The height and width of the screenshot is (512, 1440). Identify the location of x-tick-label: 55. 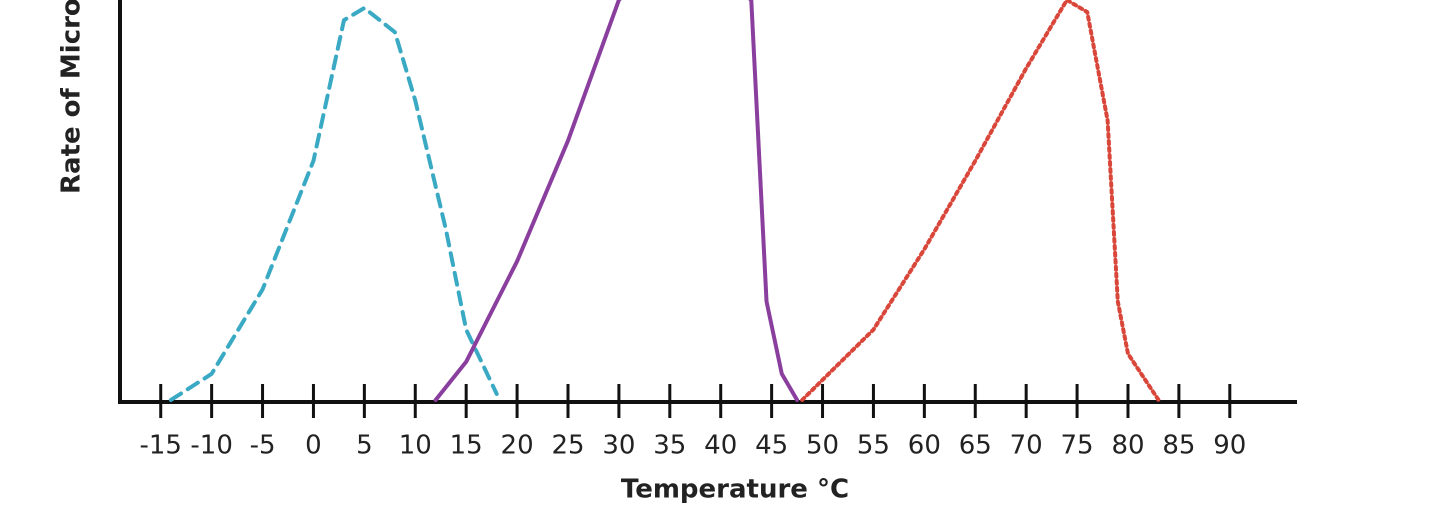
(873, 446).